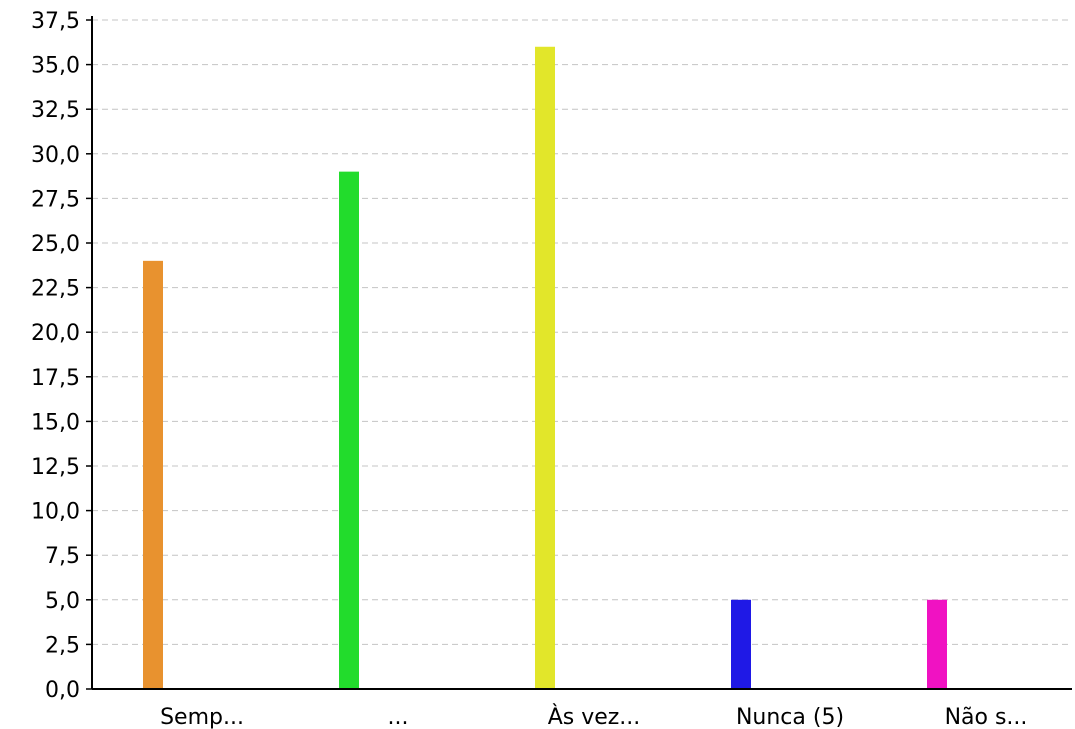  I want to click on y-tick-label: 35,0, so click(55, 66).